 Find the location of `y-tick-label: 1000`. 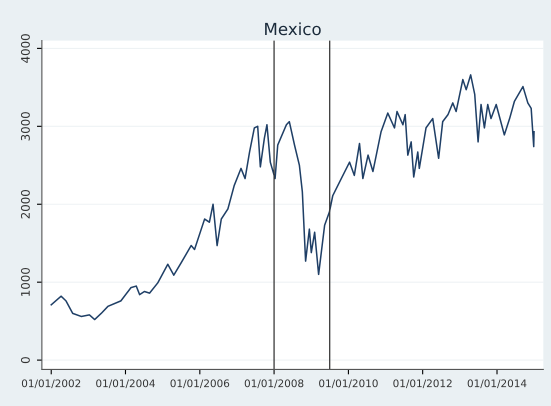

y-tick-label: 1000 is located at coordinates (25, 282).